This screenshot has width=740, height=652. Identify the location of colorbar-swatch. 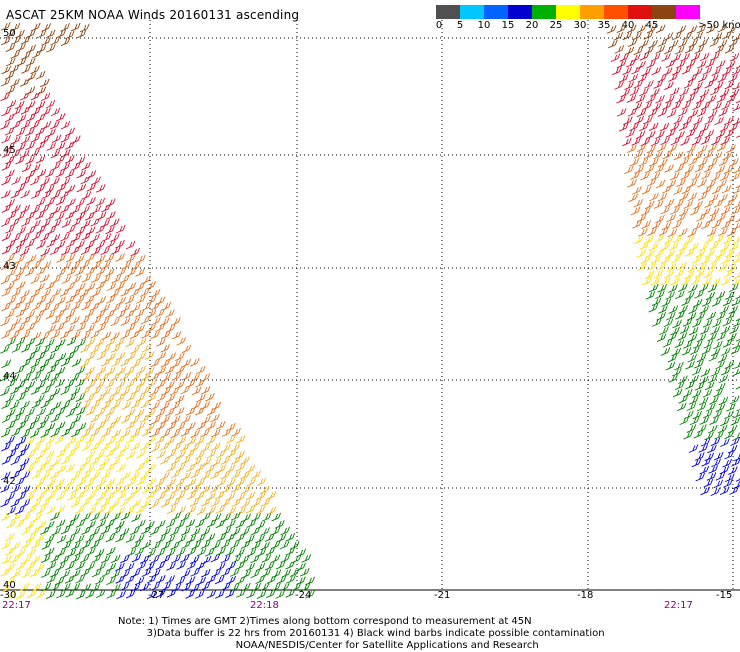
(496, 12).